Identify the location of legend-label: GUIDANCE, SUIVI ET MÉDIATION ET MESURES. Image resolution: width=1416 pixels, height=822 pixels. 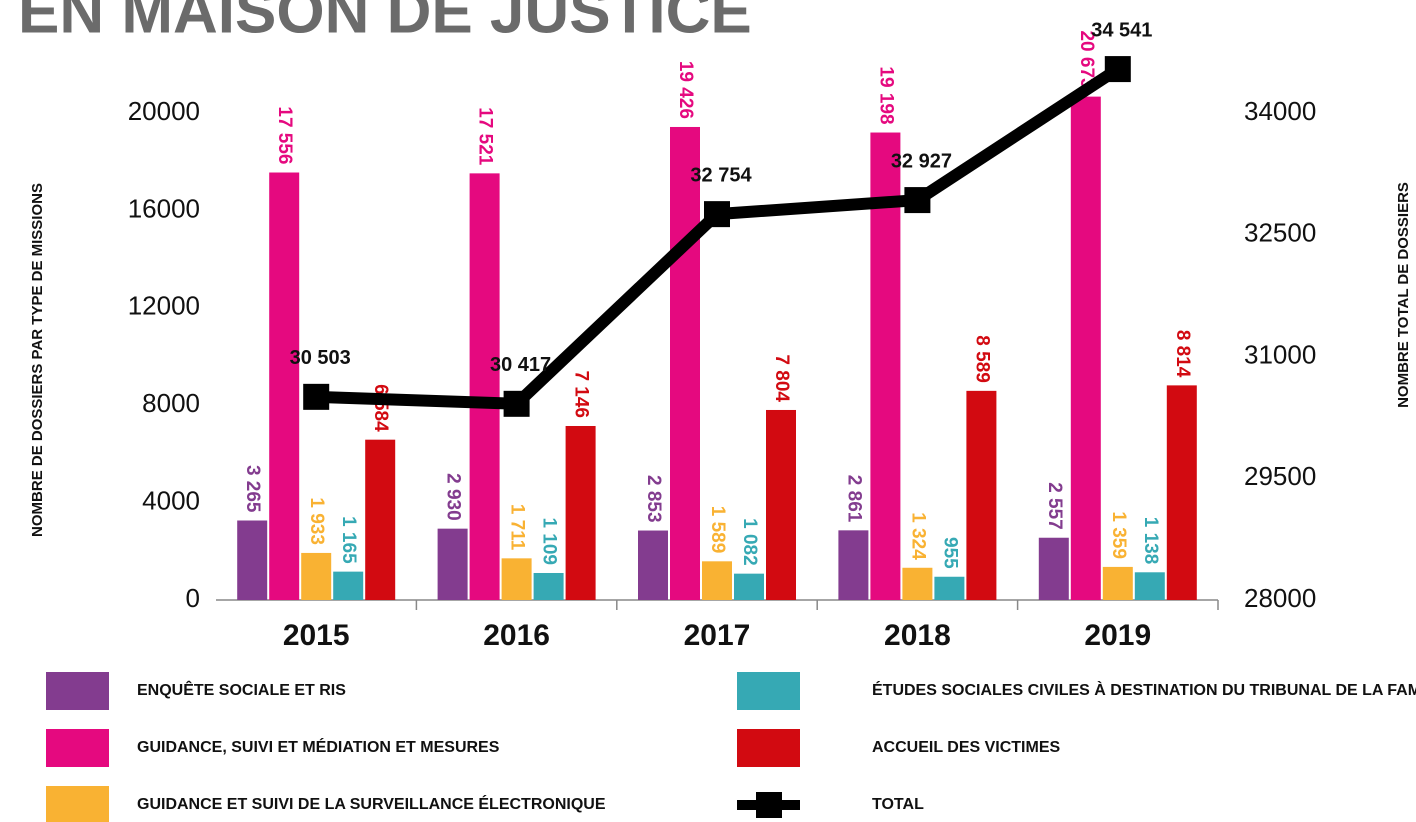
(318, 746).